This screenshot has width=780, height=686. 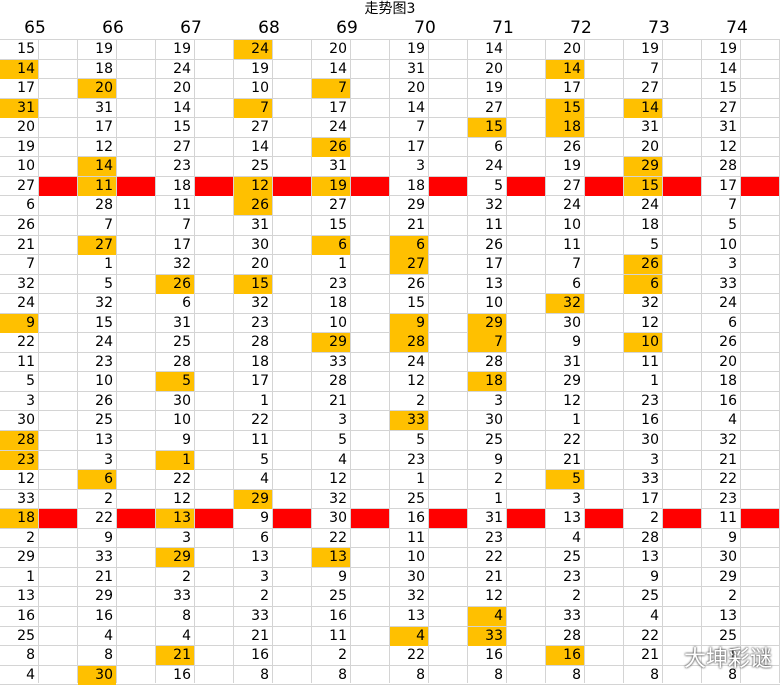 What do you see at coordinates (26, 69) in the screenshot?
I see `cell-value: 14` at bounding box center [26, 69].